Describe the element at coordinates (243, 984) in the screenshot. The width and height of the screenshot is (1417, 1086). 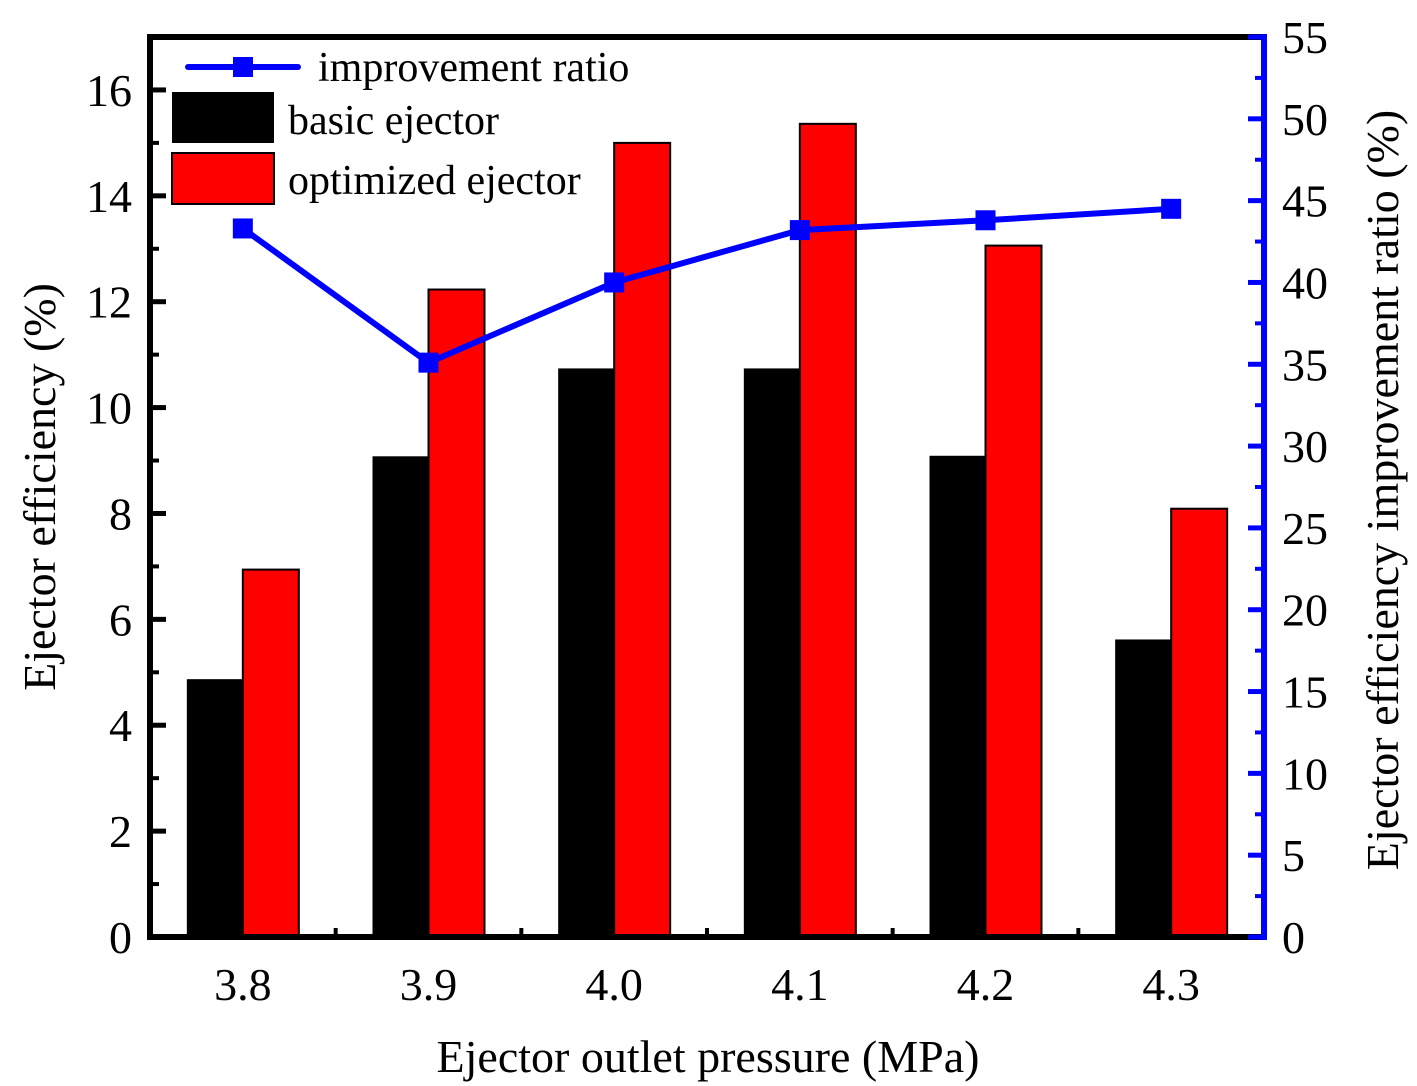
I see `x-tick-label-3.8: 3.8` at that location.